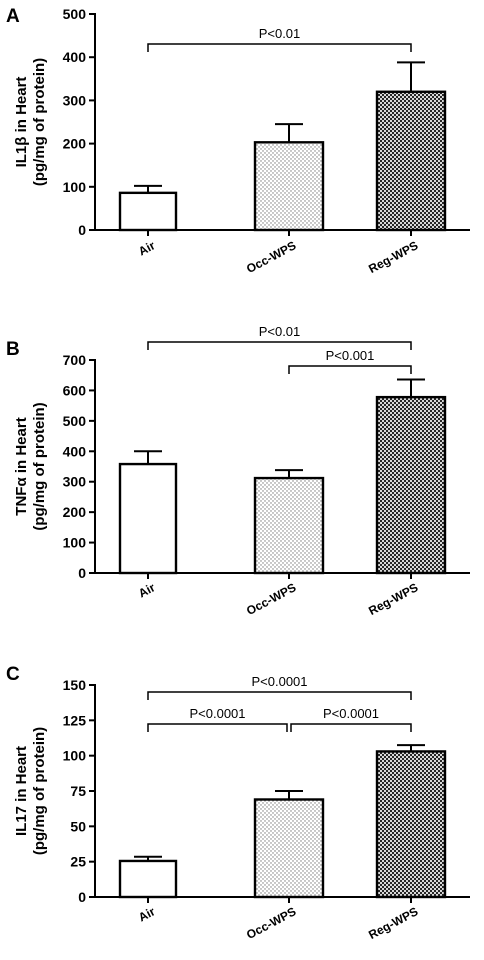  Describe the element at coordinates (13, 16) in the screenshot. I see `panel-letter: A` at that location.